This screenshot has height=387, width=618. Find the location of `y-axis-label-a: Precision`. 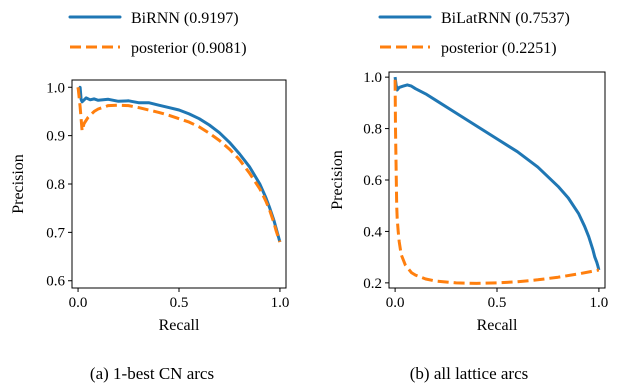

y-axis-label-a: Precision is located at coordinates (18, 184).